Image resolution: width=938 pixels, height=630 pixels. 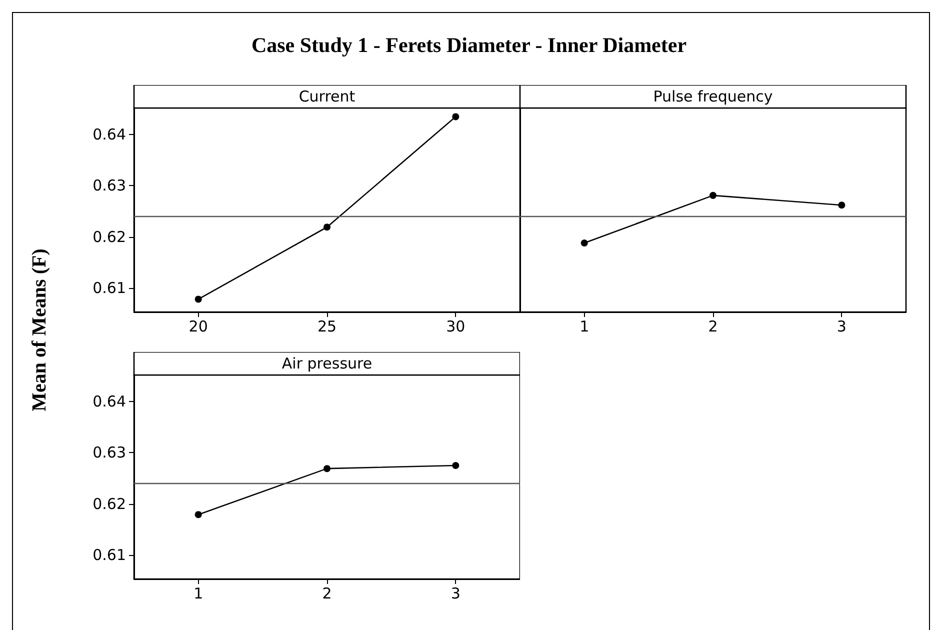 What do you see at coordinates (456, 327) in the screenshot?
I see `x-tick-label: 30` at bounding box center [456, 327].